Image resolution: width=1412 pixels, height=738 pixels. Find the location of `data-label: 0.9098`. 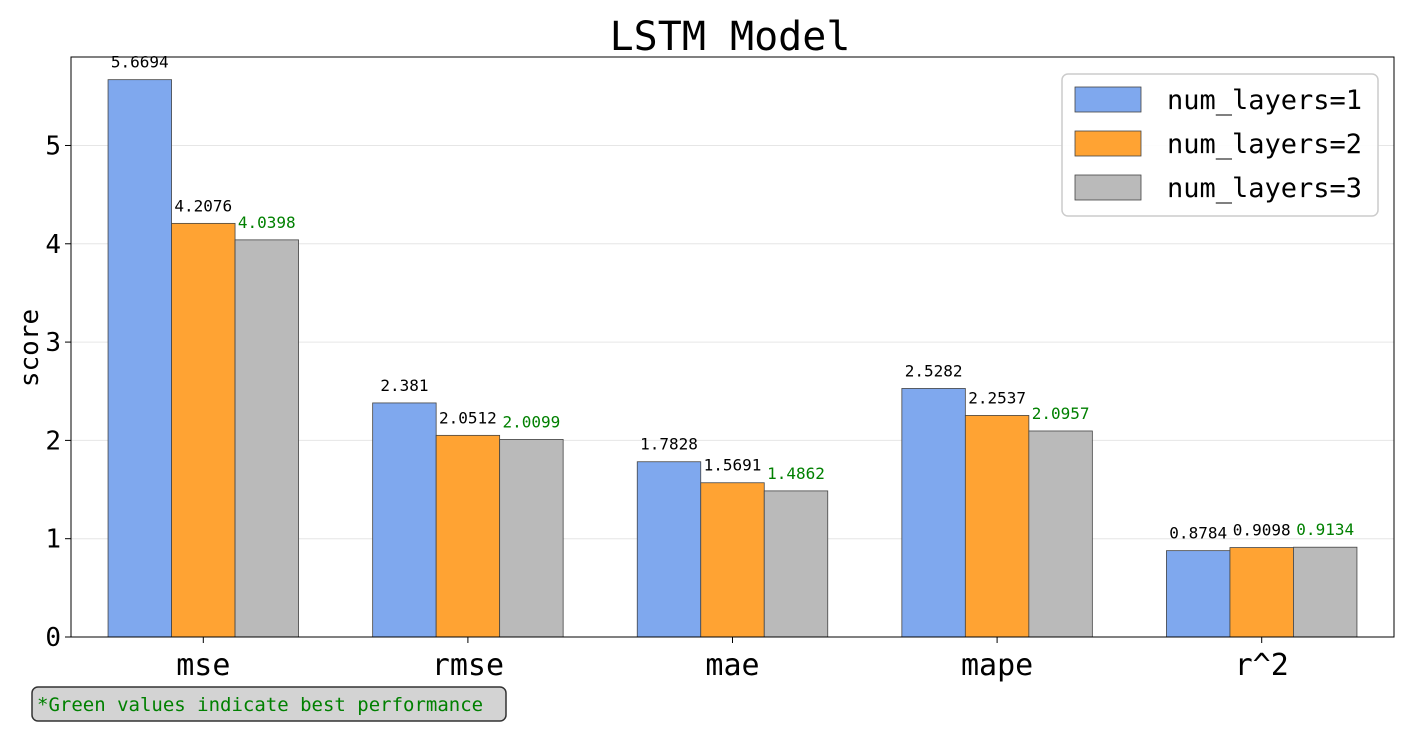

data-label: 0.9098 is located at coordinates (1262, 530).